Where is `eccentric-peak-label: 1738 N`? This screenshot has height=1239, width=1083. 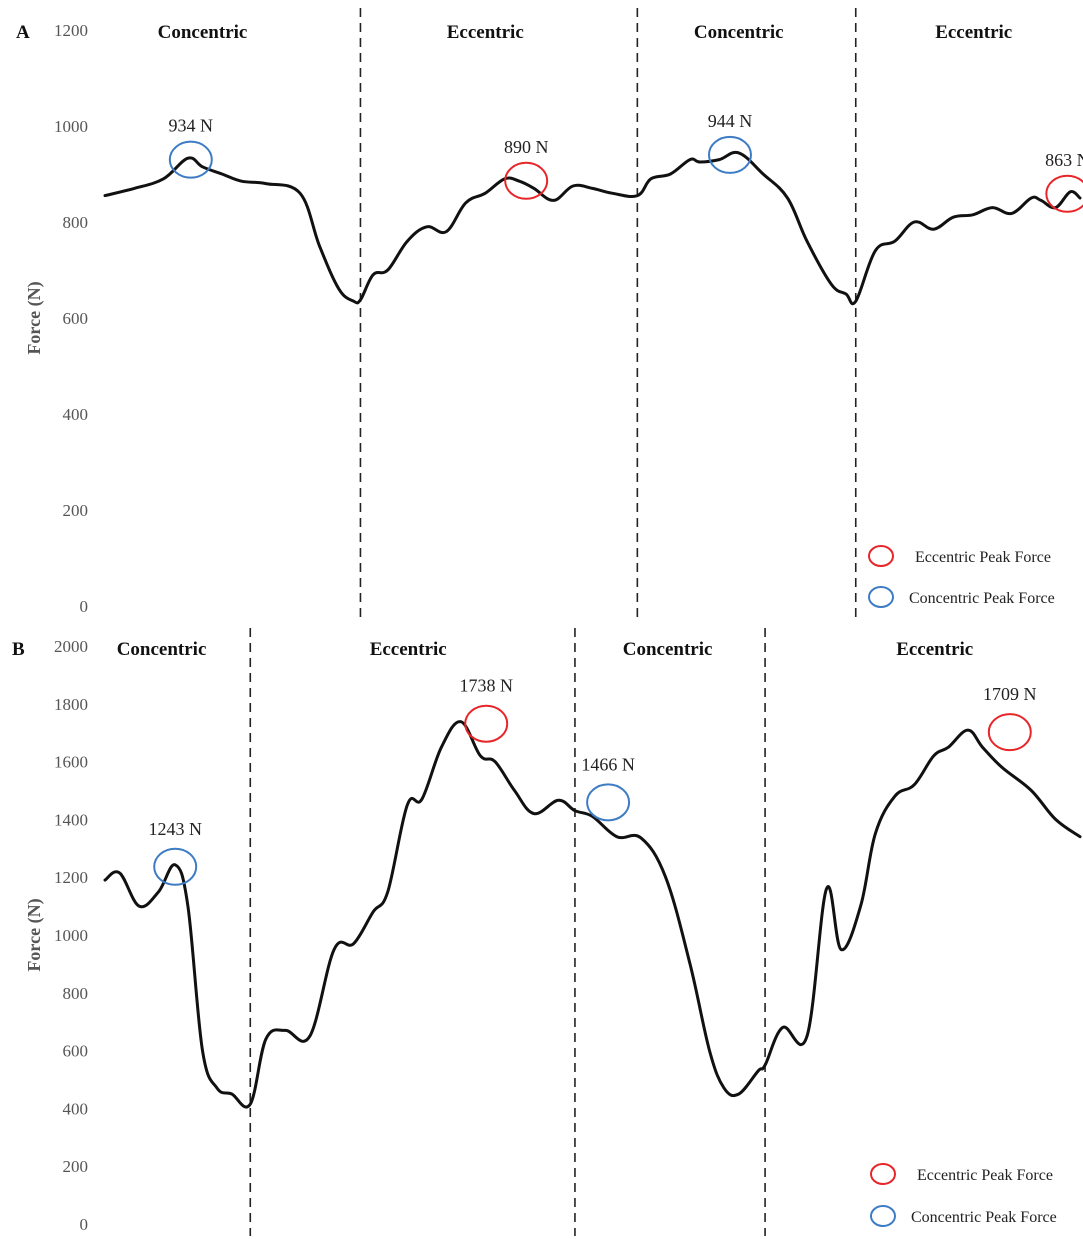
eccentric-peak-label: 1738 N is located at coordinates (486, 686).